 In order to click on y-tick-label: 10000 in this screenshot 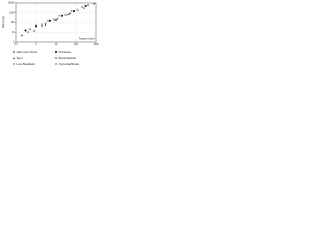, I will do `click(11, 3)`.